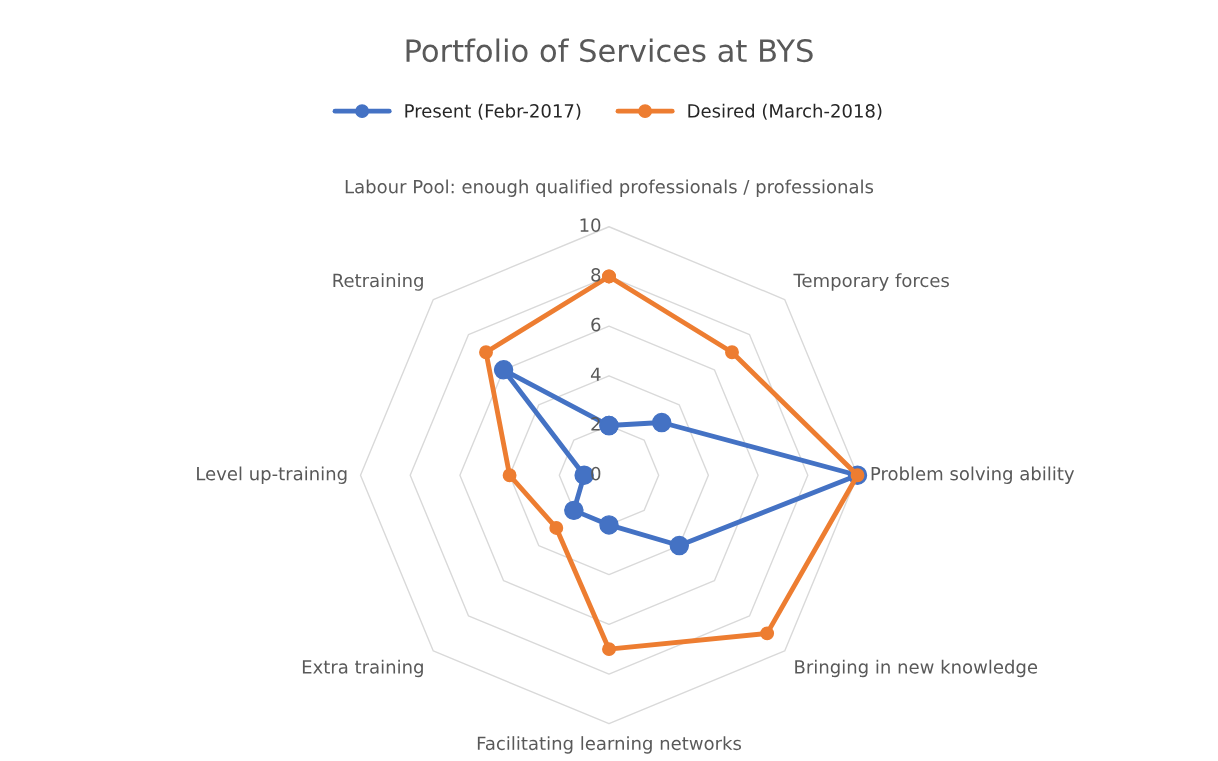  I want to click on spoke-label: Level up-training, so click(272, 475).